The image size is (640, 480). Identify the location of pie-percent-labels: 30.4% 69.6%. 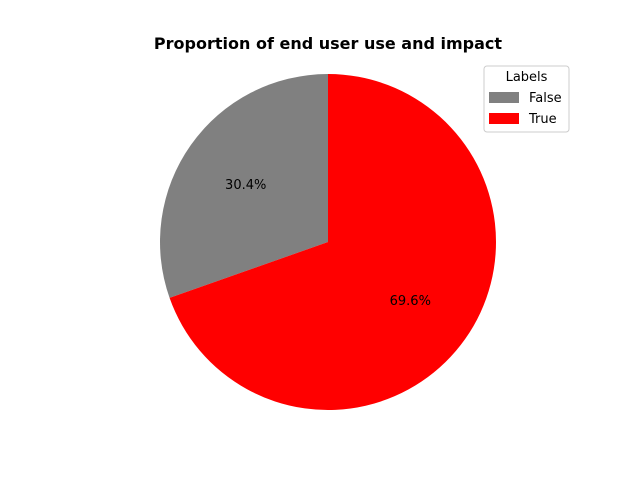
(328, 243).